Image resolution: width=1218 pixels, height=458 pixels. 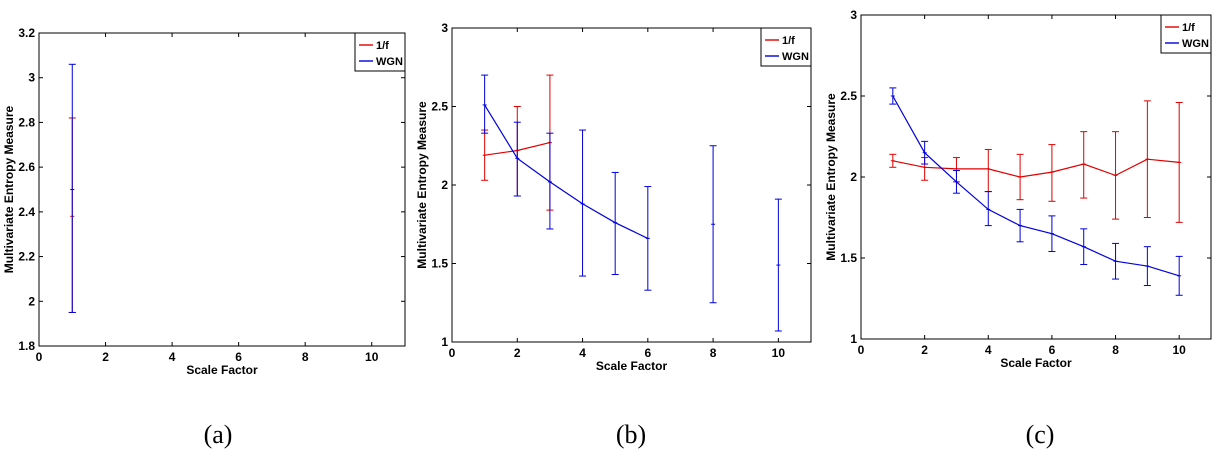 What do you see at coordinates (26, 122) in the screenshot?
I see `y-tick-label: 2.8` at bounding box center [26, 122].